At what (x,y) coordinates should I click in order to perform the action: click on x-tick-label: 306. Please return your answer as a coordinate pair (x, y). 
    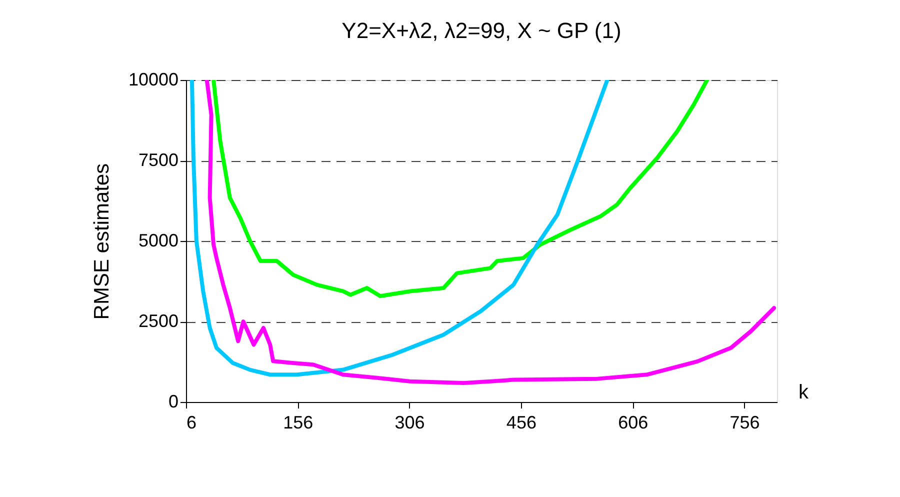
    Looking at the image, I should click on (409, 422).